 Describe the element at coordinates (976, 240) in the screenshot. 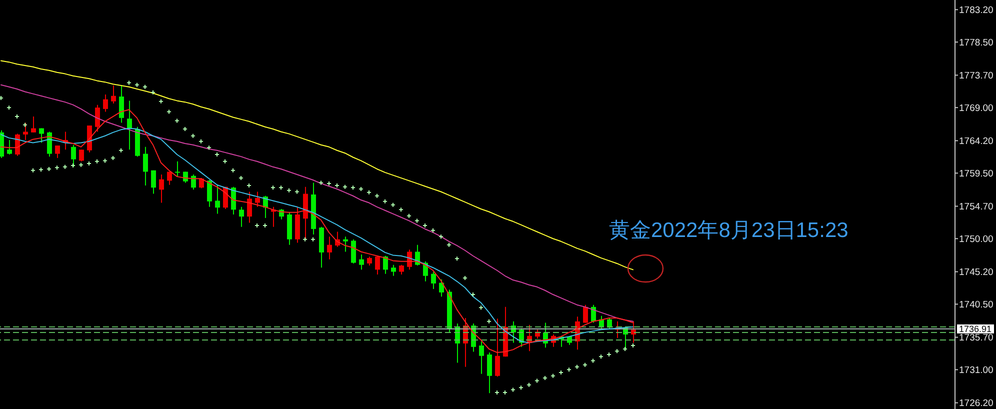

I see `y-tick-label: 1750.00` at that location.